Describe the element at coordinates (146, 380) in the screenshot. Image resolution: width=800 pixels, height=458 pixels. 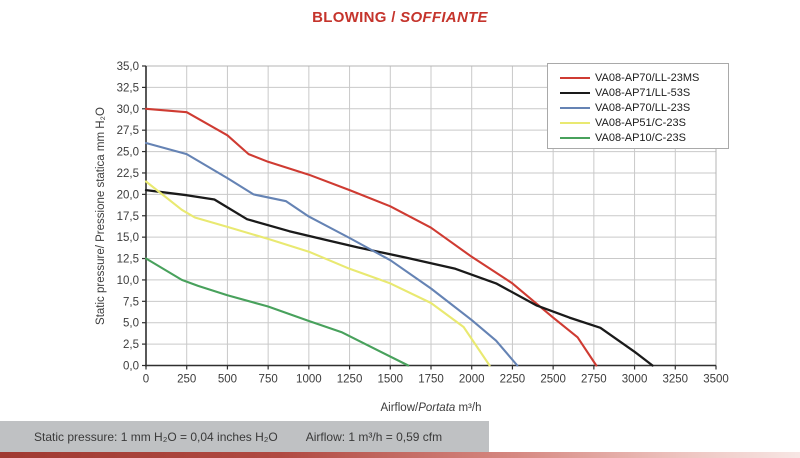
I see `x-tick-label: 0` at that location.